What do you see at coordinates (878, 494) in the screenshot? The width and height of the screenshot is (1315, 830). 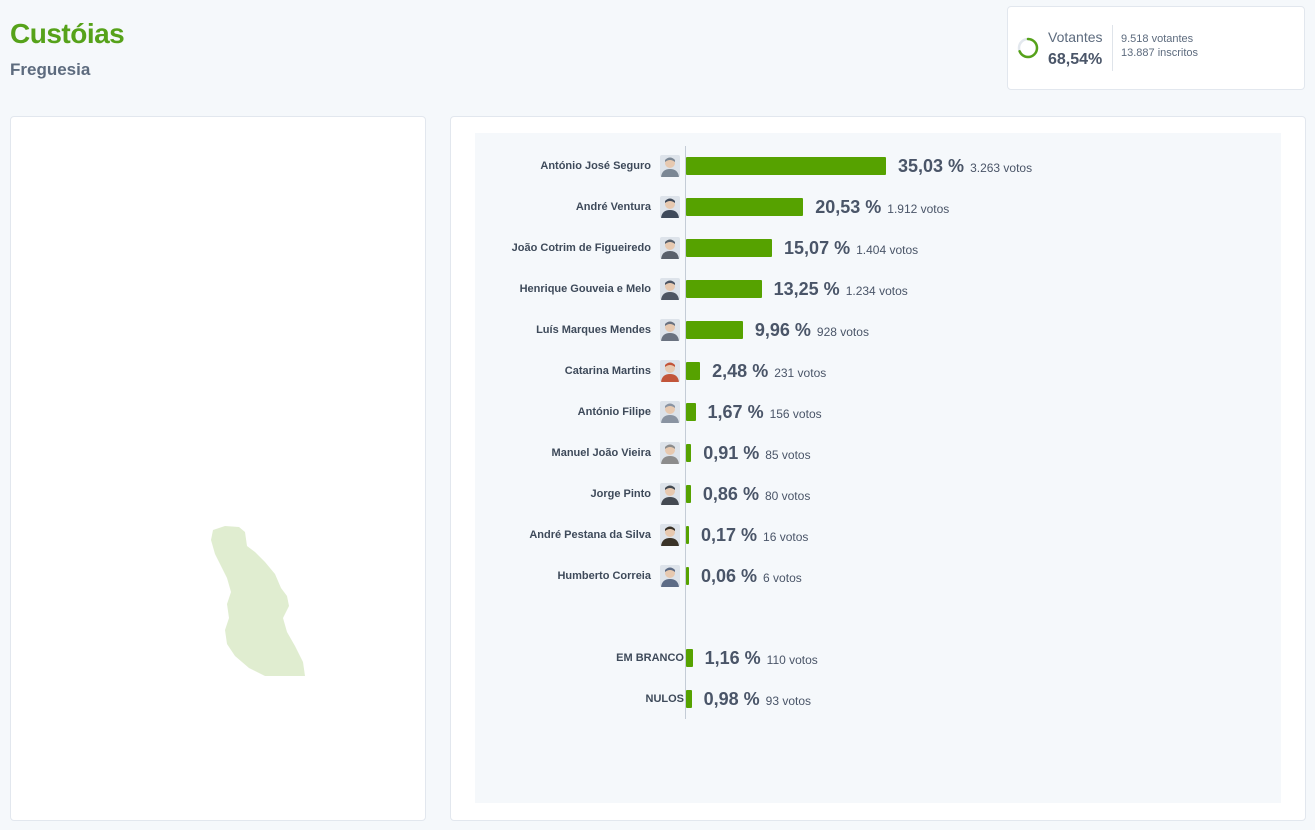 I see `candidate-row: Jorge Pinto 0,86 % 80 votos` at bounding box center [878, 494].